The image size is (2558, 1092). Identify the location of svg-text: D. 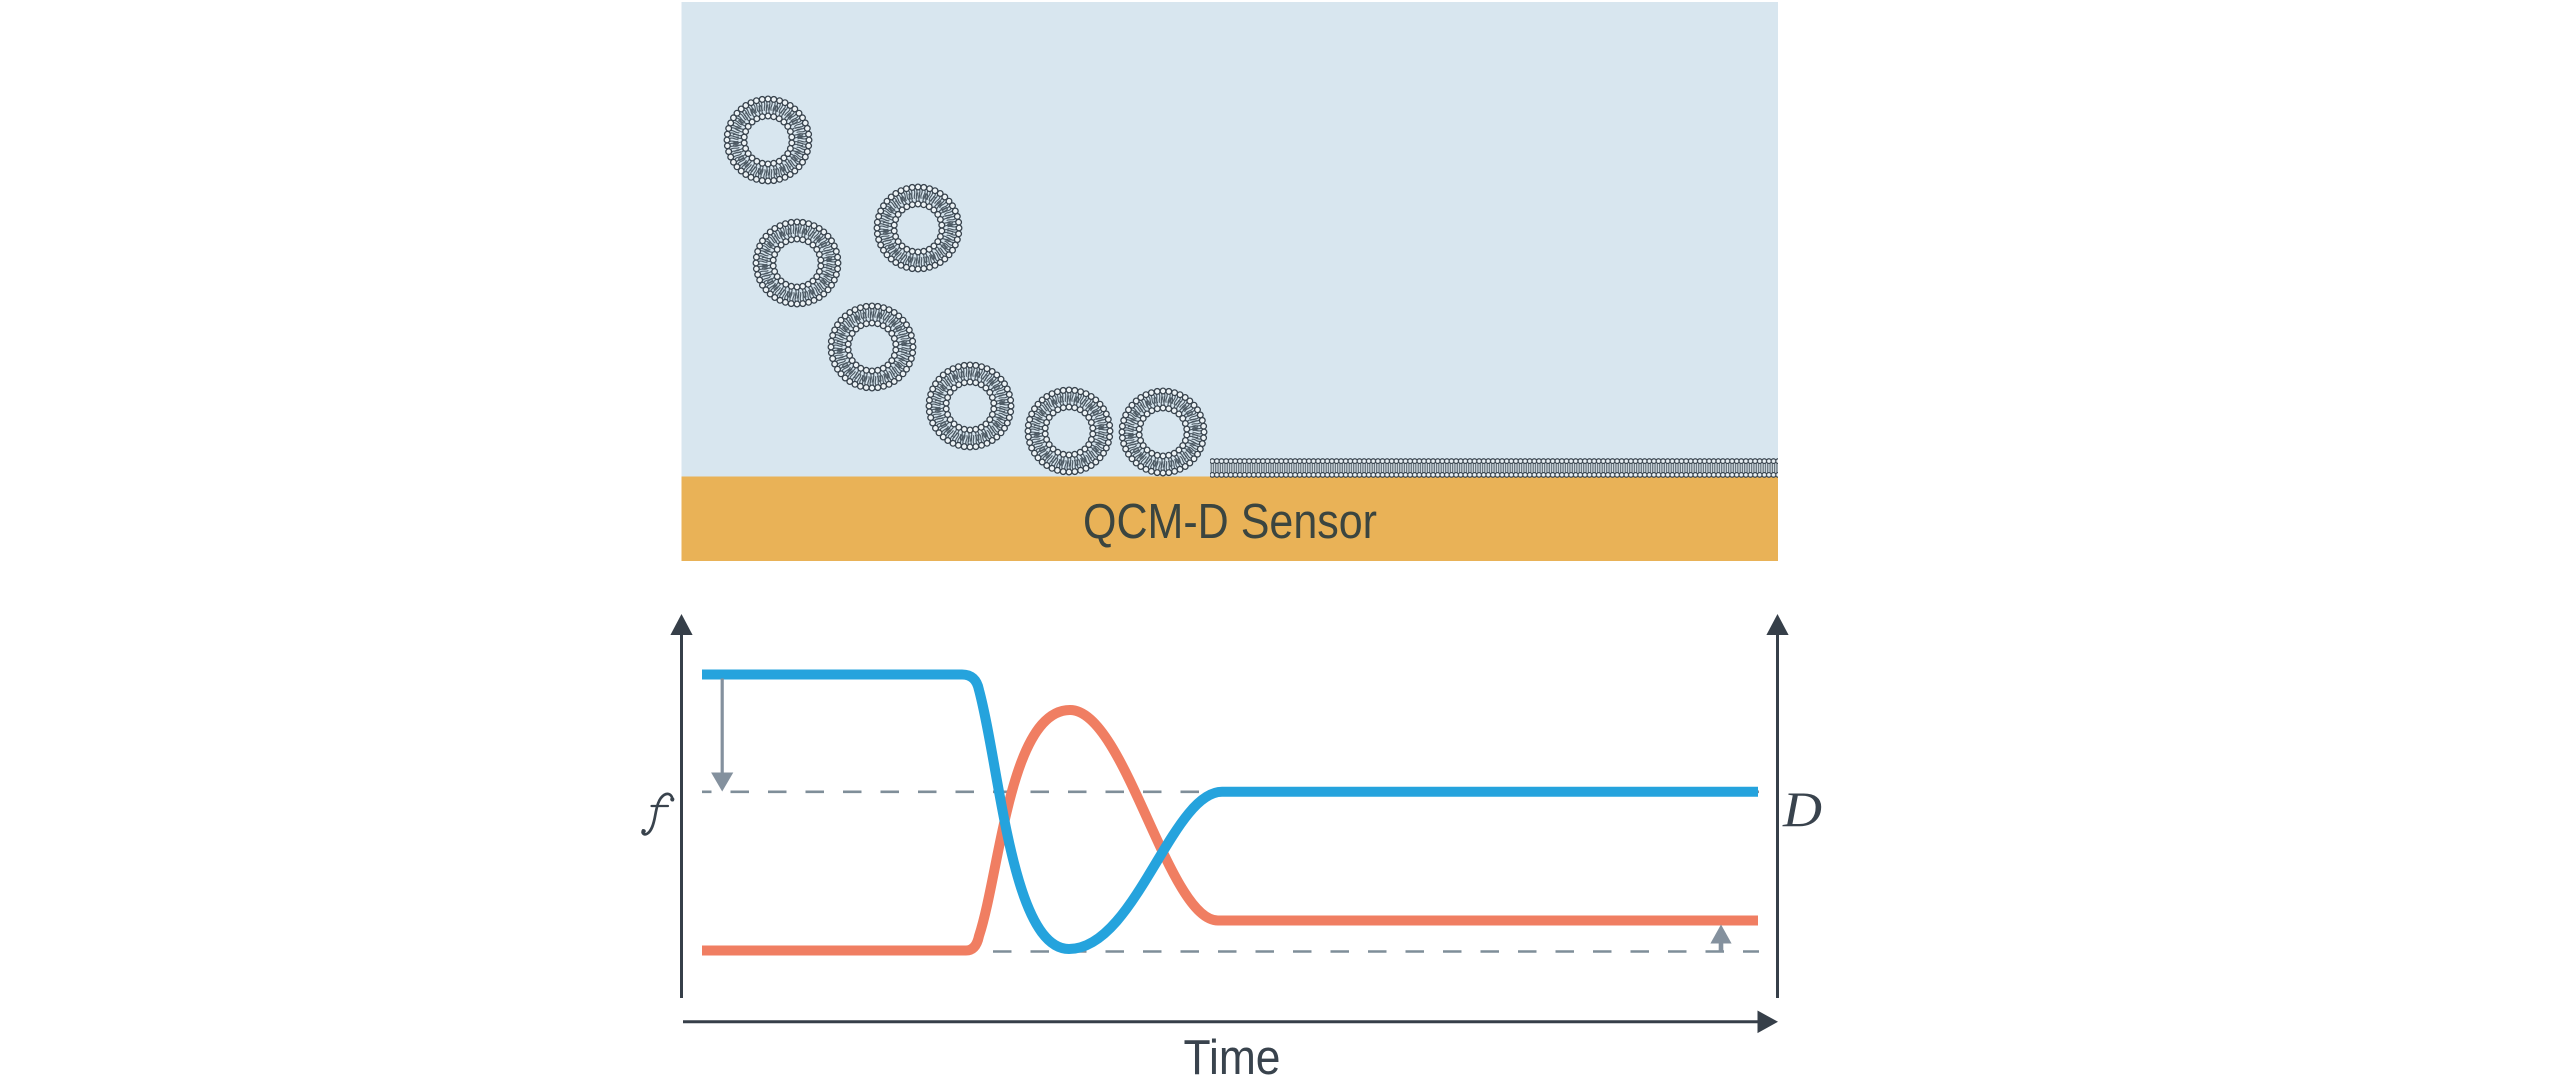
(1802, 809).